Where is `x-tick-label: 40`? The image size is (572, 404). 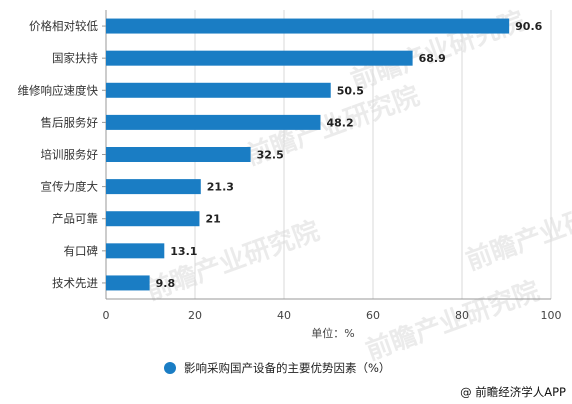 x-tick-label: 40 is located at coordinates (284, 315).